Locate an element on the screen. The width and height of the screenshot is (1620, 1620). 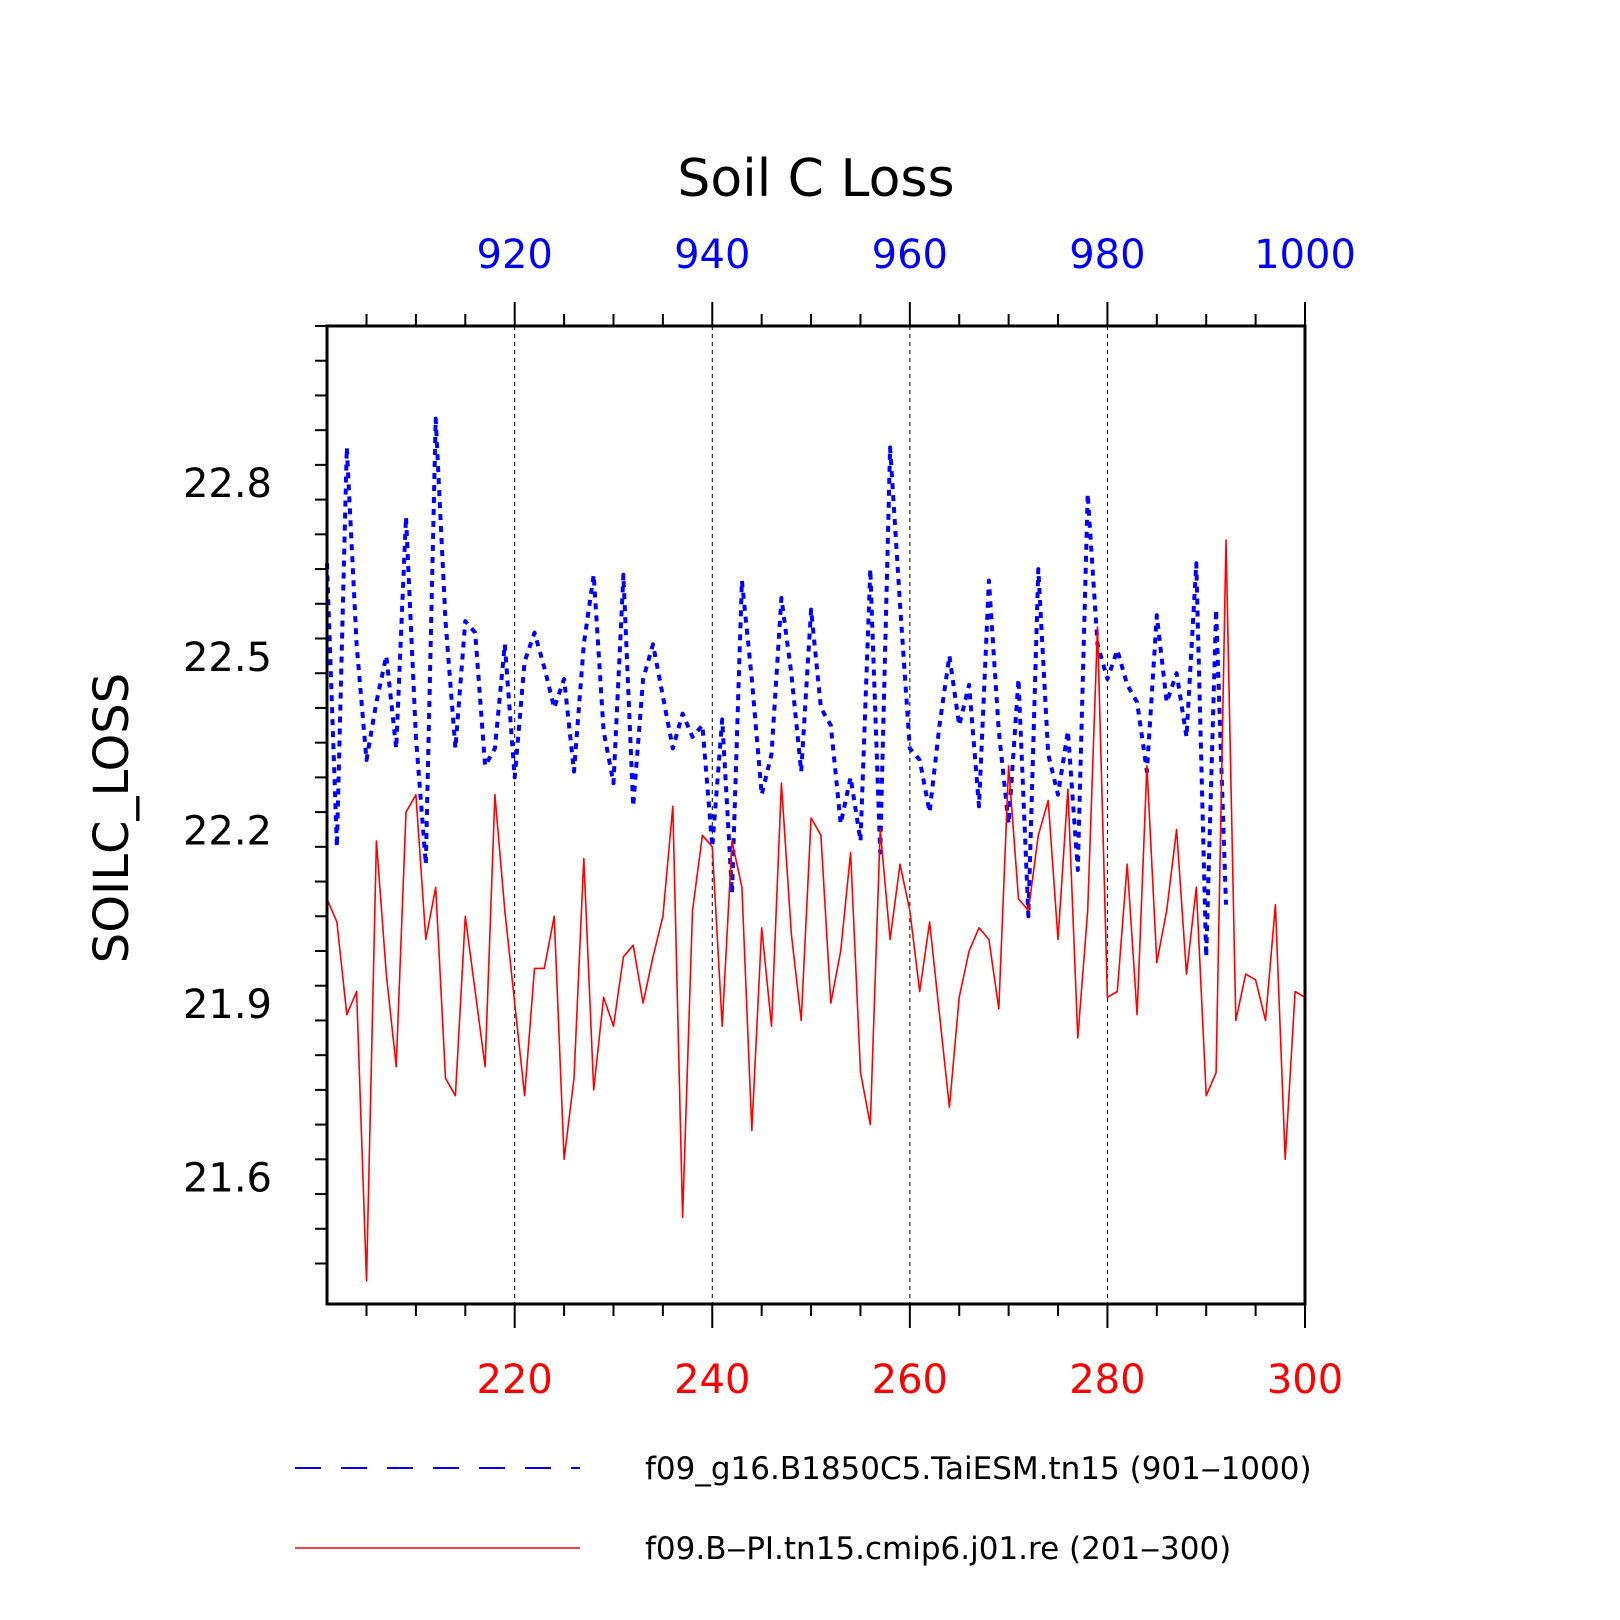
legend-label-0: f09_g16.B1850C5.TaiESM.tn15 (901‒1000) is located at coordinates (978, 1469).